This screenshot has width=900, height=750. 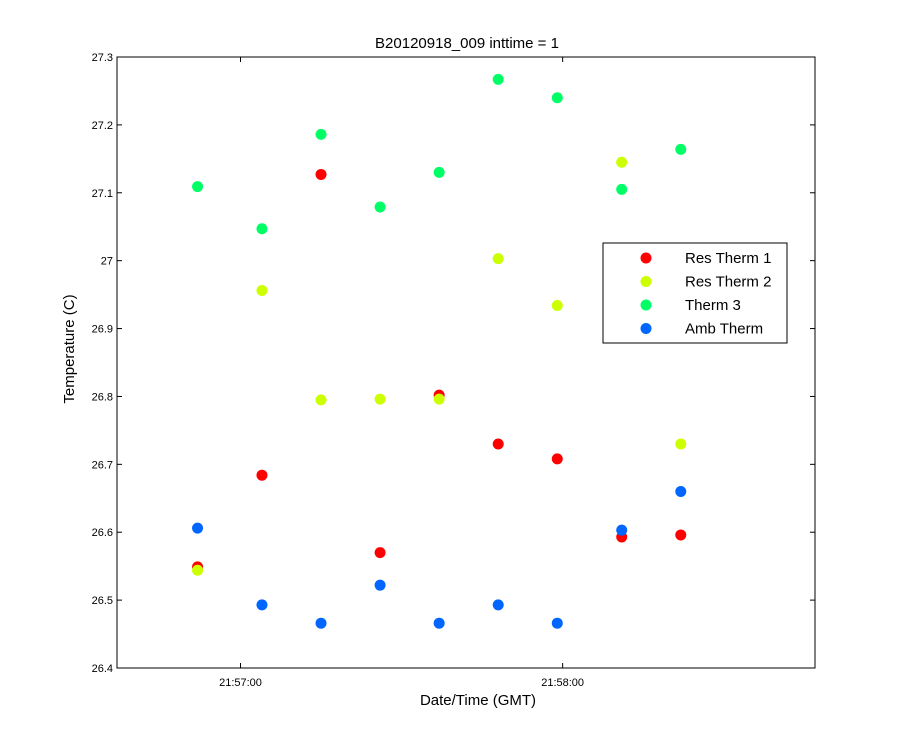 What do you see at coordinates (102, 601) in the screenshot?
I see `y-tick-label: 26.5` at bounding box center [102, 601].